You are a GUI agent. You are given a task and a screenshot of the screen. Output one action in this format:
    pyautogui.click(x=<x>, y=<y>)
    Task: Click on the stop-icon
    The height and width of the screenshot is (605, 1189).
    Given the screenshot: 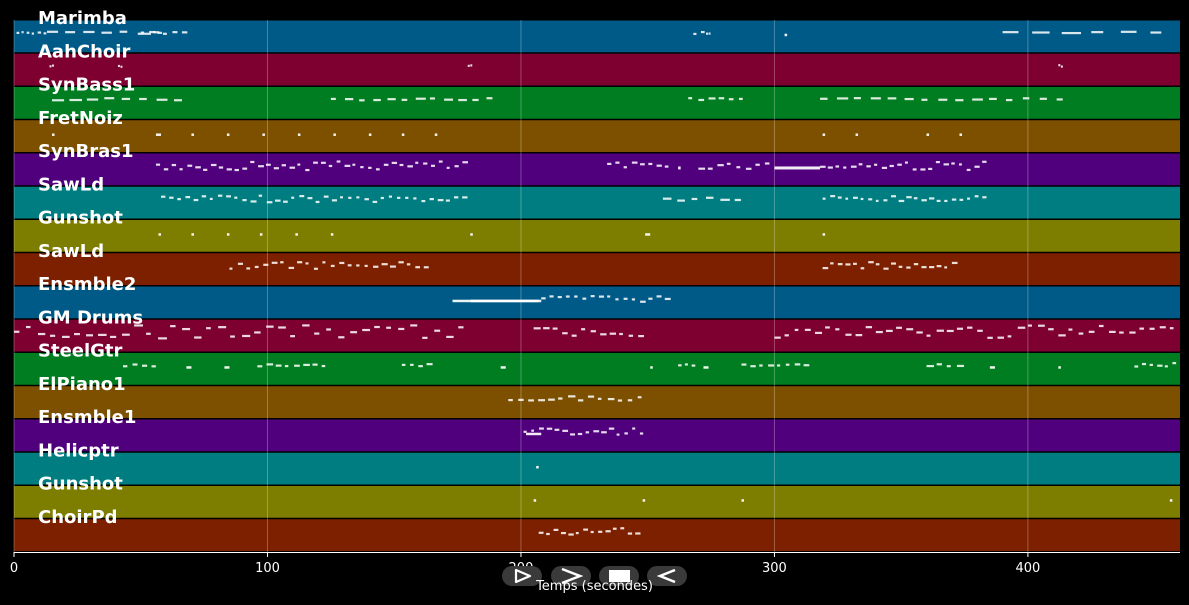 What is the action you would take?
    pyautogui.click(x=619, y=576)
    